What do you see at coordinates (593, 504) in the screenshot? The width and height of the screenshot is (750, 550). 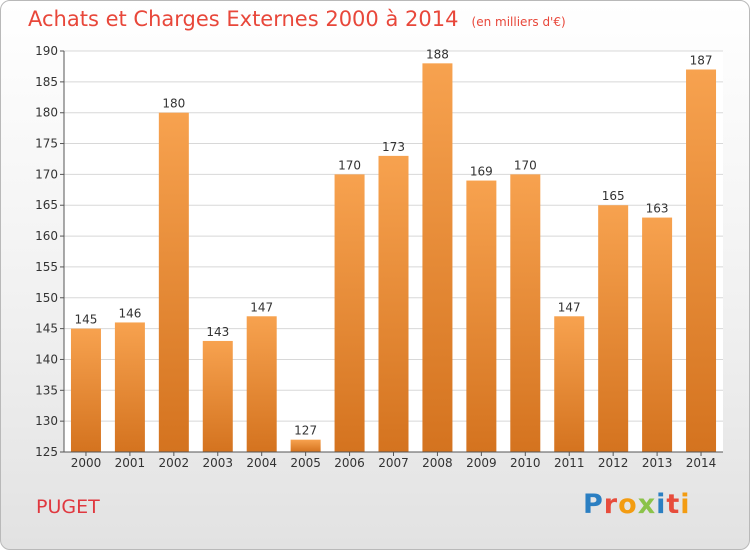 I see `logo-letter: P` at bounding box center [593, 504].